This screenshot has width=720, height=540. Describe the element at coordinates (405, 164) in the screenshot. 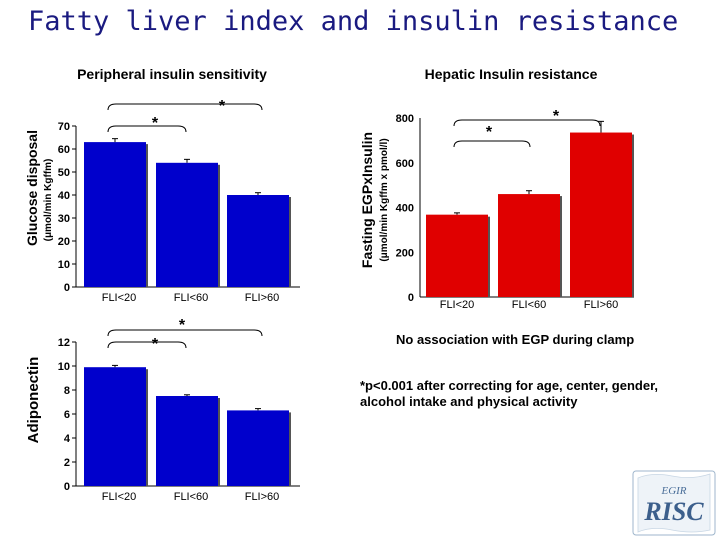

I see `chart-1-ytick-label: 600` at that location.